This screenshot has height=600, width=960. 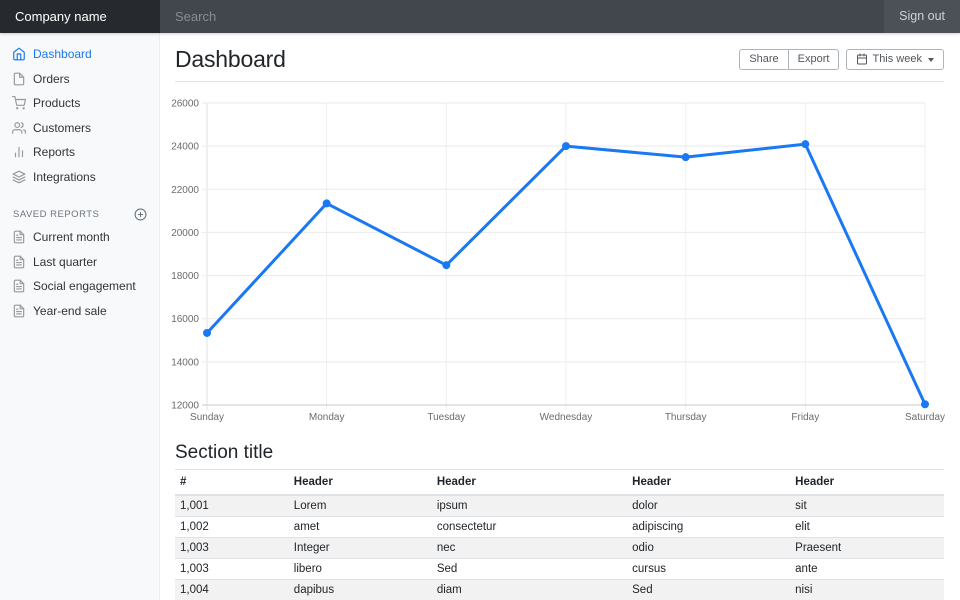 I want to click on table-row: 1,003 libero Sed cursus ante, so click(x=559, y=569).